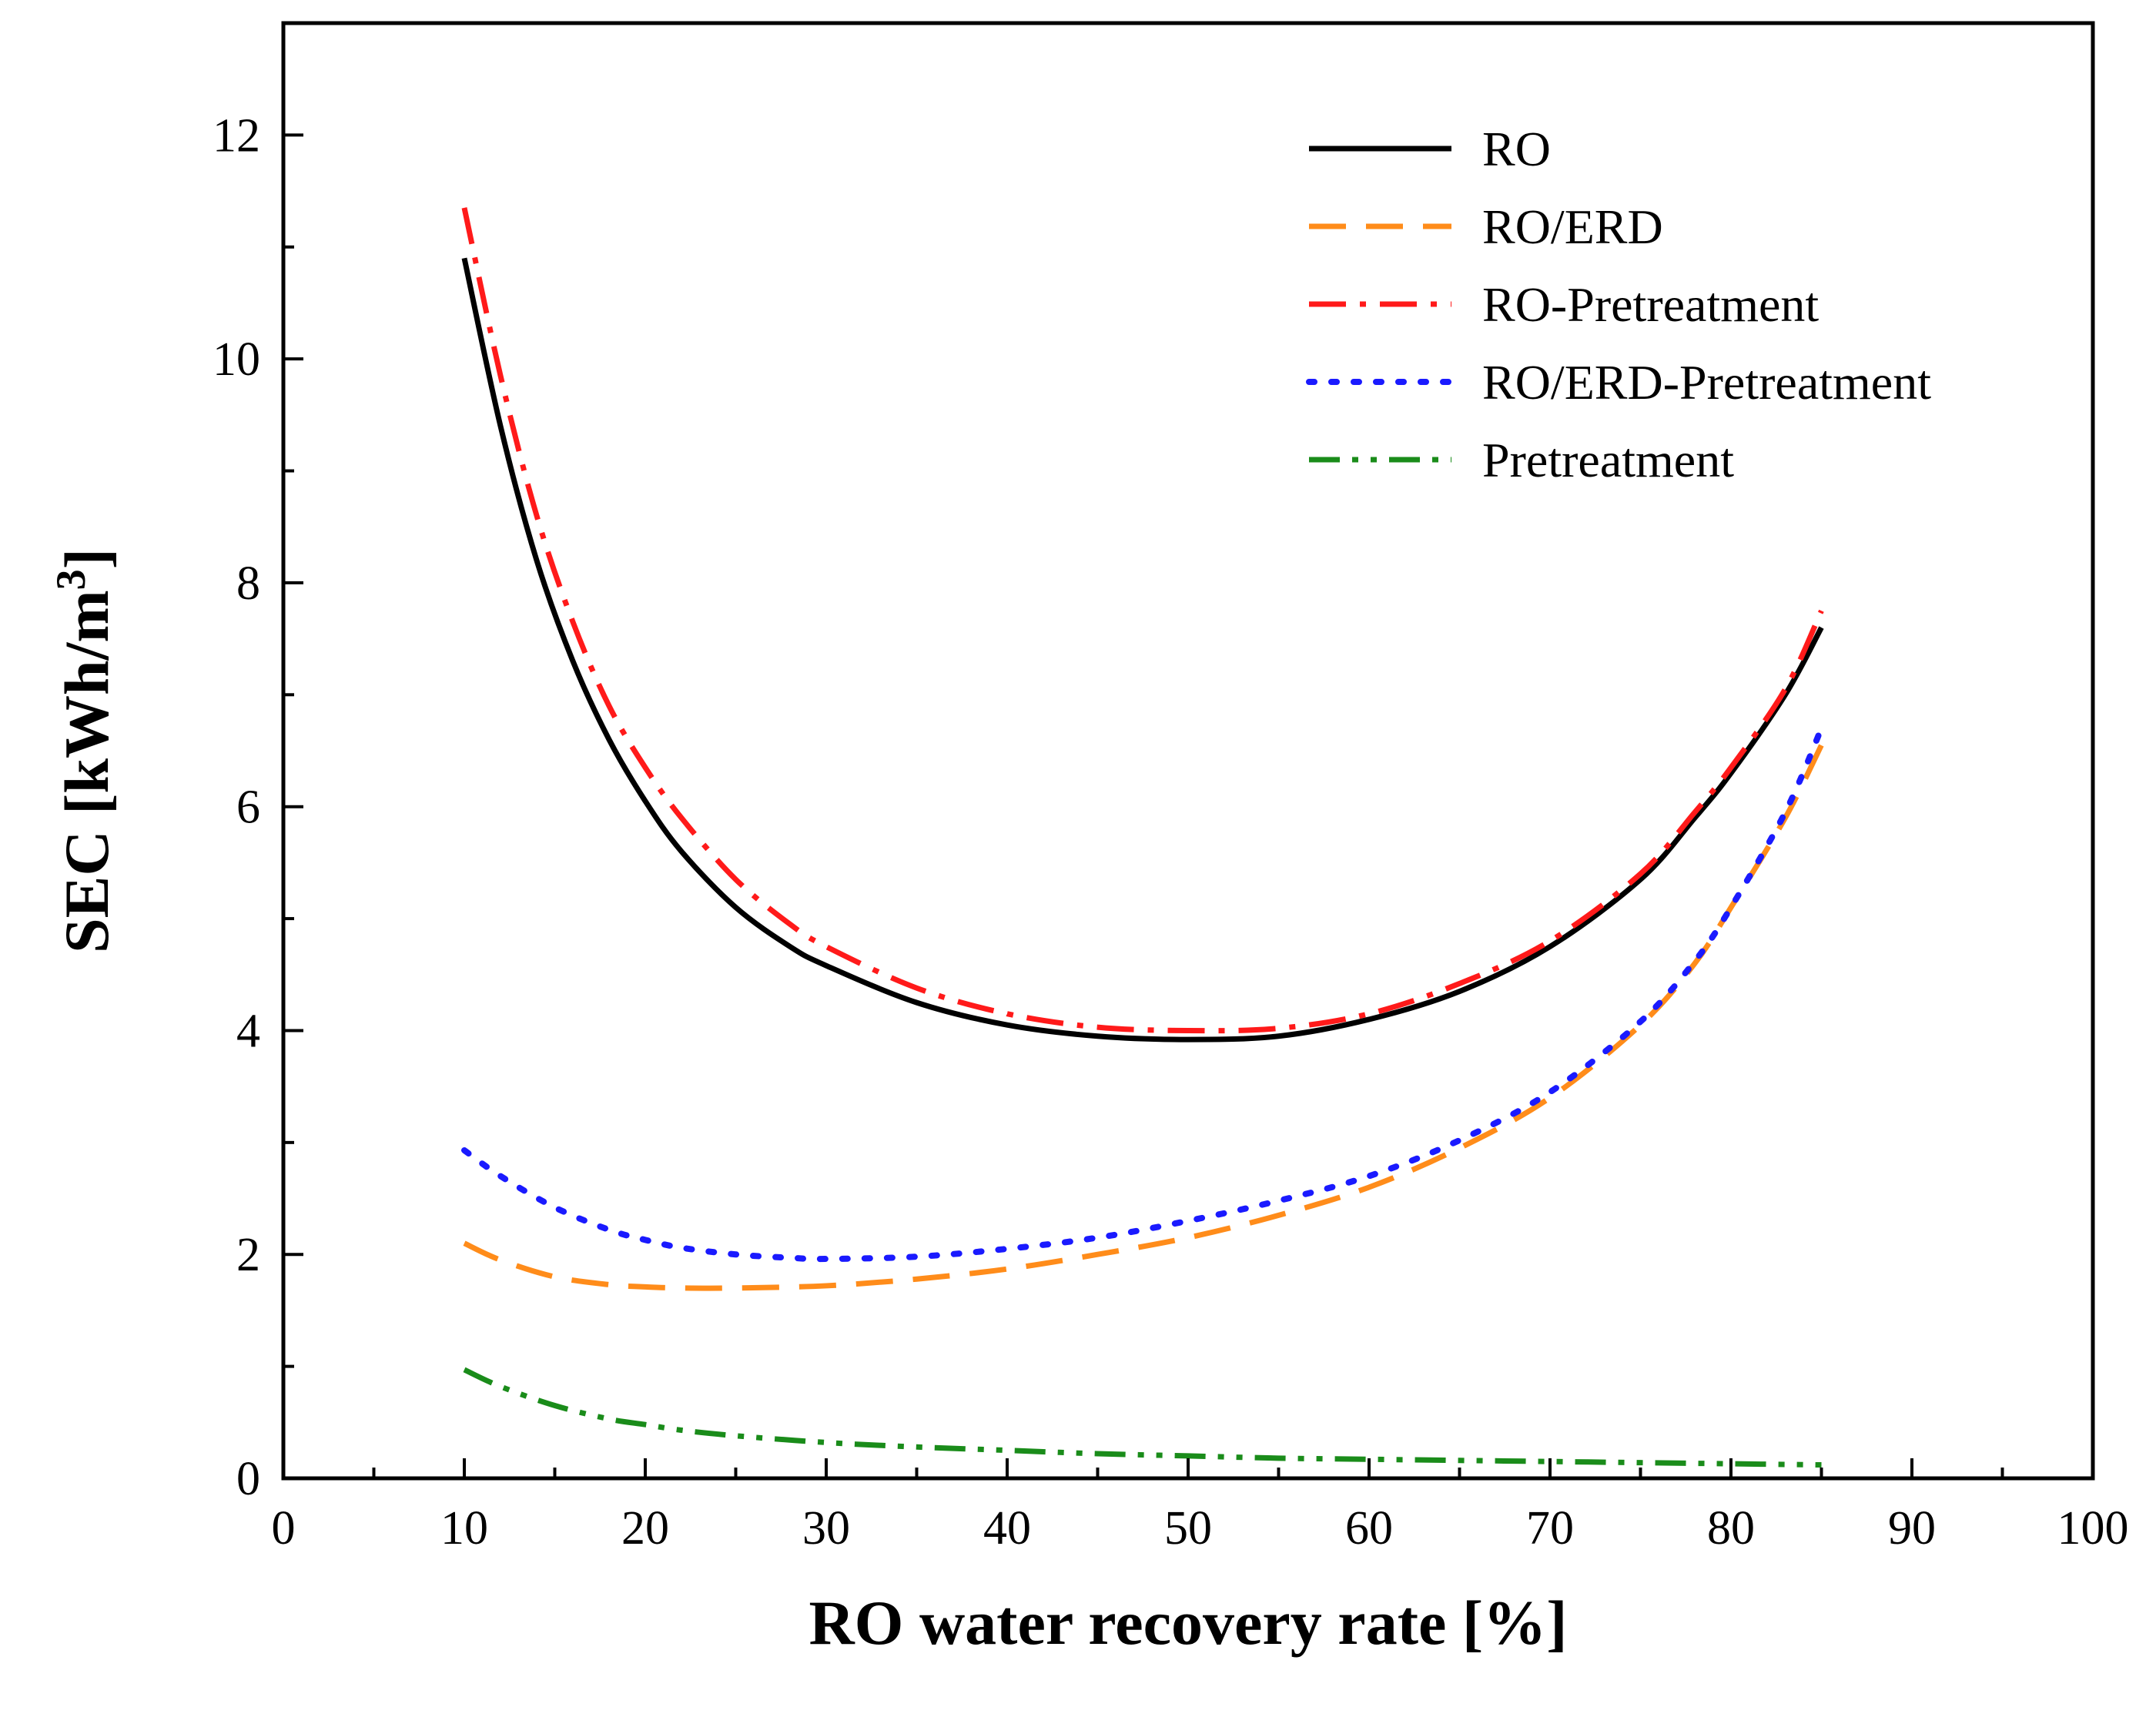 The height and width of the screenshot is (1717, 2156). What do you see at coordinates (1187, 1623) in the screenshot?
I see `x-axis-title: RO water recovery rate [%]` at bounding box center [1187, 1623].